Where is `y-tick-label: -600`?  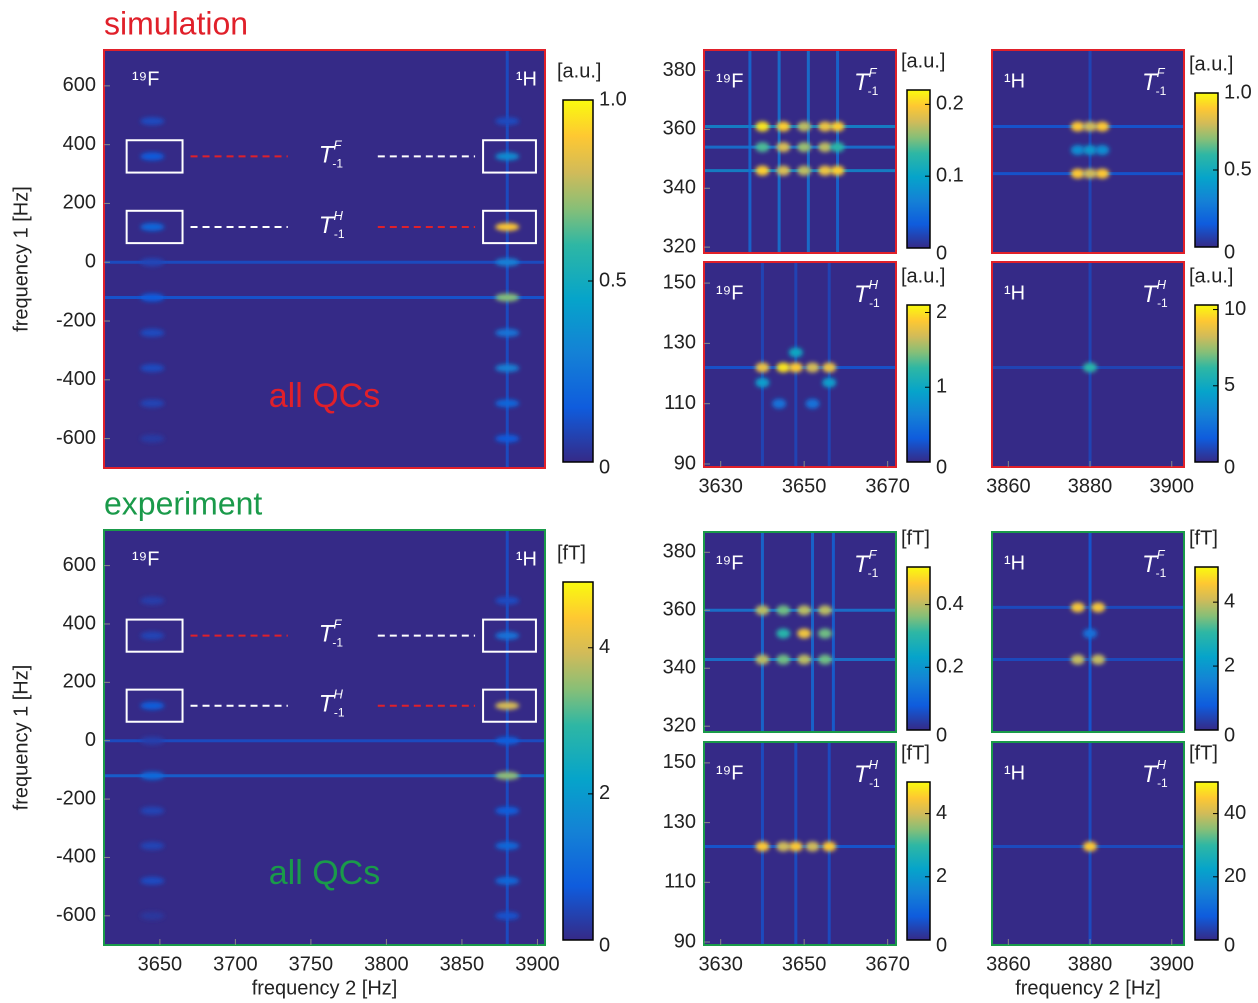 y-tick-label: -600 is located at coordinates (76, 915).